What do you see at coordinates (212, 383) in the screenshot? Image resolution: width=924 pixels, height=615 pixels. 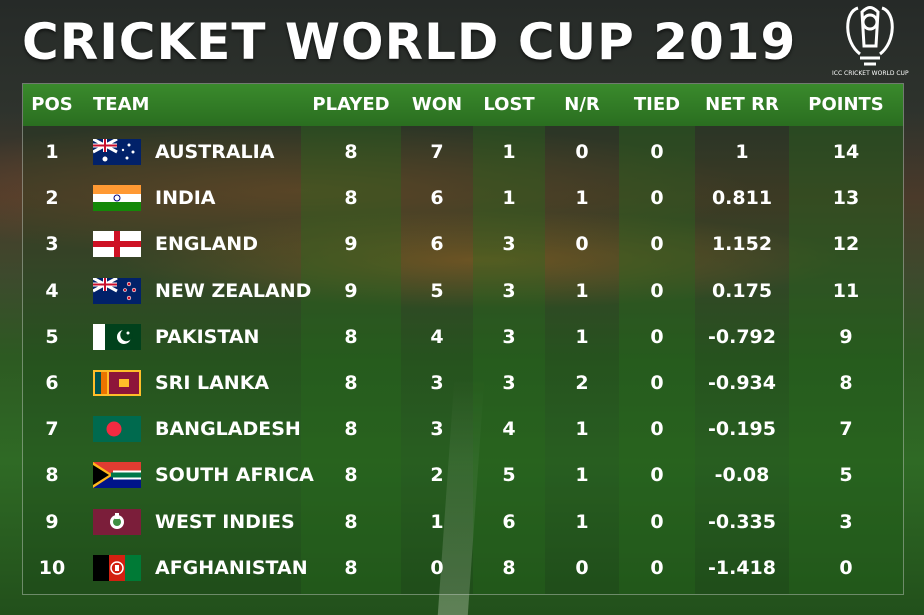 I see `team-name: SRI LANKA` at bounding box center [212, 383].